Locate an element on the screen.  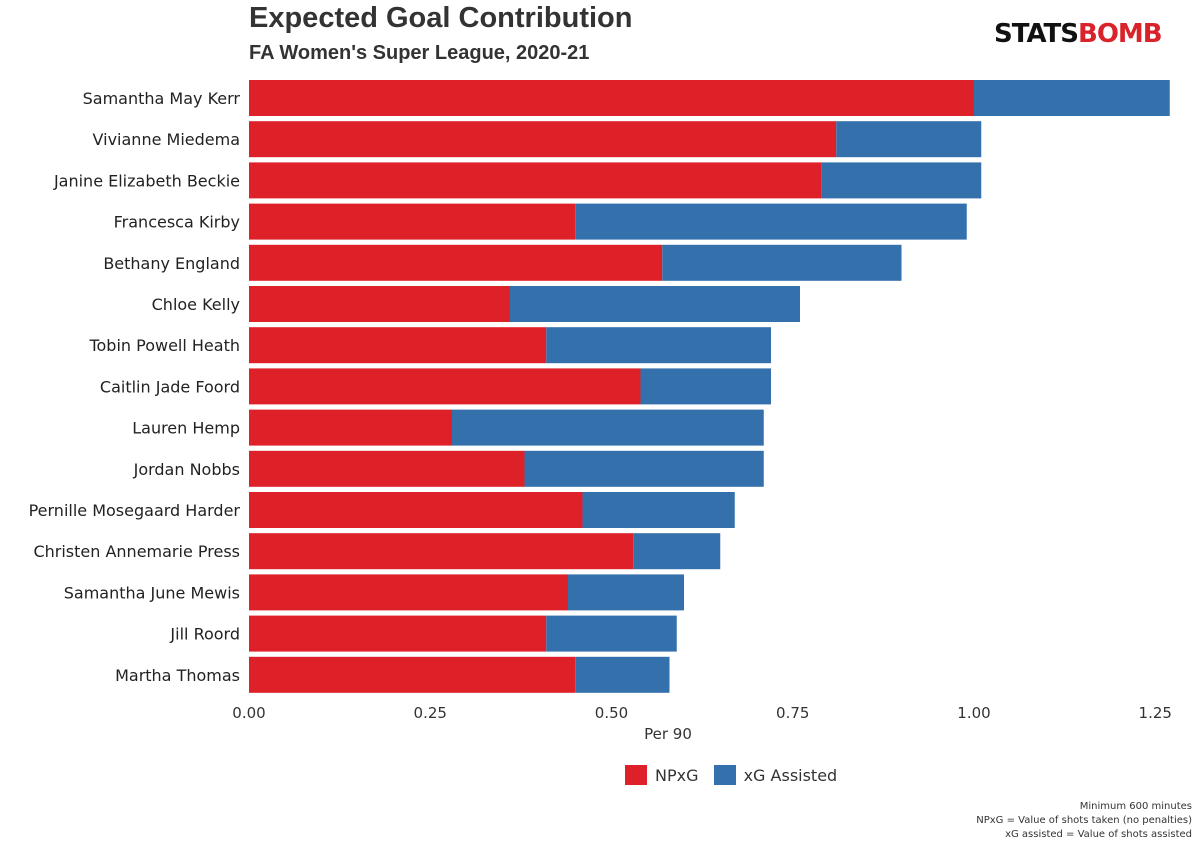
x-tick-label: 0.25 is located at coordinates (430, 713).